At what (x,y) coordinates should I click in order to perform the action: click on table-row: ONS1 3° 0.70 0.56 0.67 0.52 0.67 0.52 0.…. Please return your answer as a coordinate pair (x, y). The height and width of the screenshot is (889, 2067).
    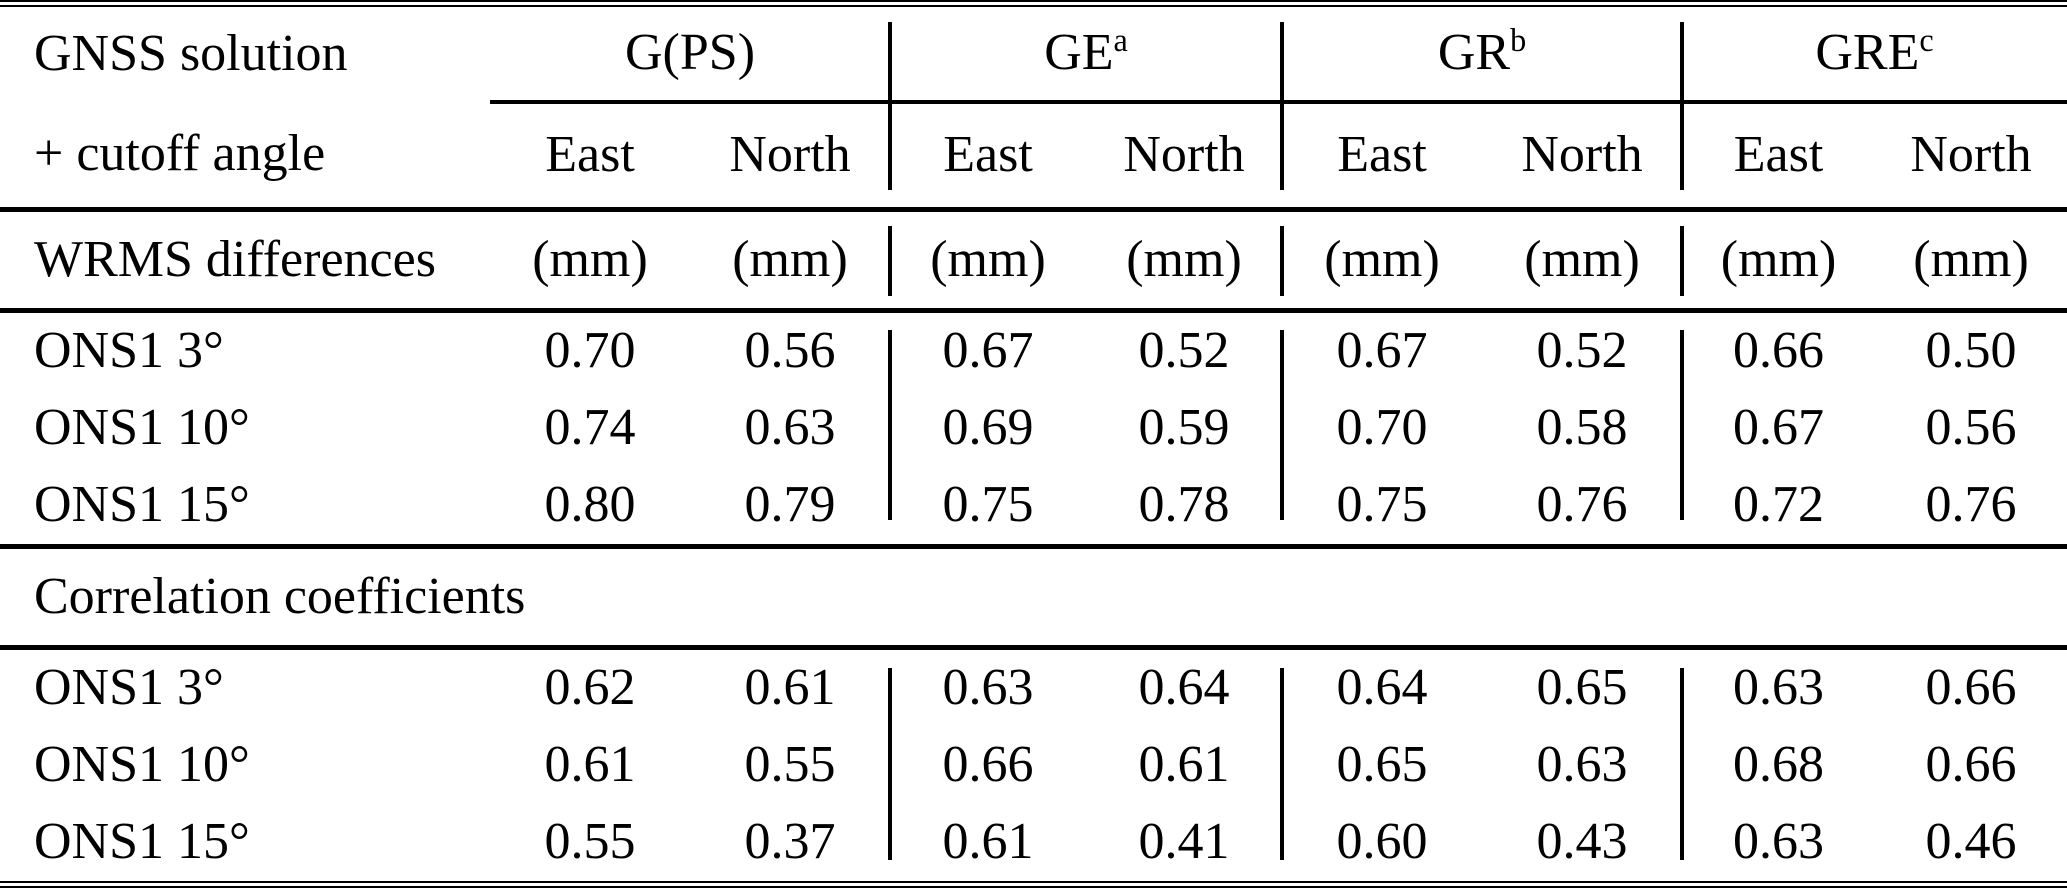
    Looking at the image, I should click on (1033, 351).